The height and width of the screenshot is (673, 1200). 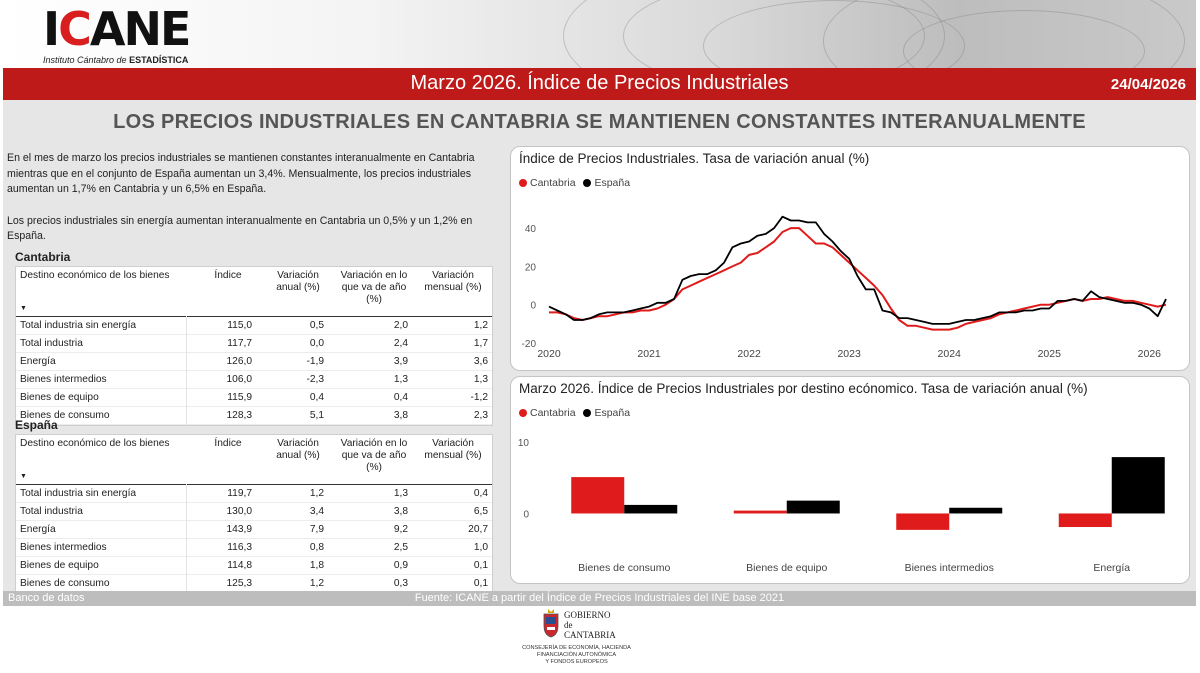 I want to click on table-row: Total industria 117,7 0,0 2,4 1,7, so click(x=254, y=344).